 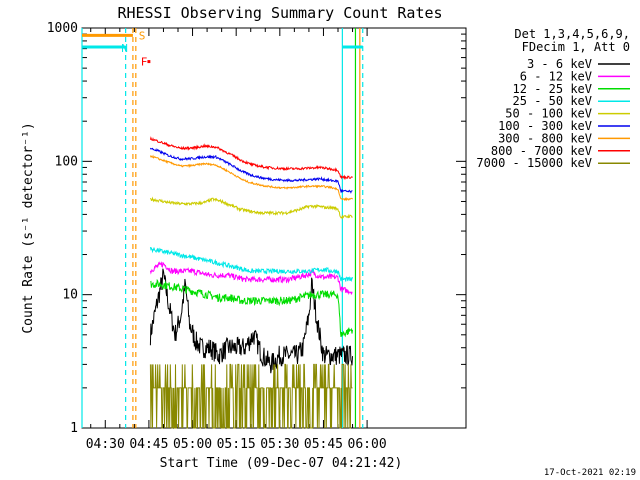 I want to click on night-label: N, so click(x=124, y=48).